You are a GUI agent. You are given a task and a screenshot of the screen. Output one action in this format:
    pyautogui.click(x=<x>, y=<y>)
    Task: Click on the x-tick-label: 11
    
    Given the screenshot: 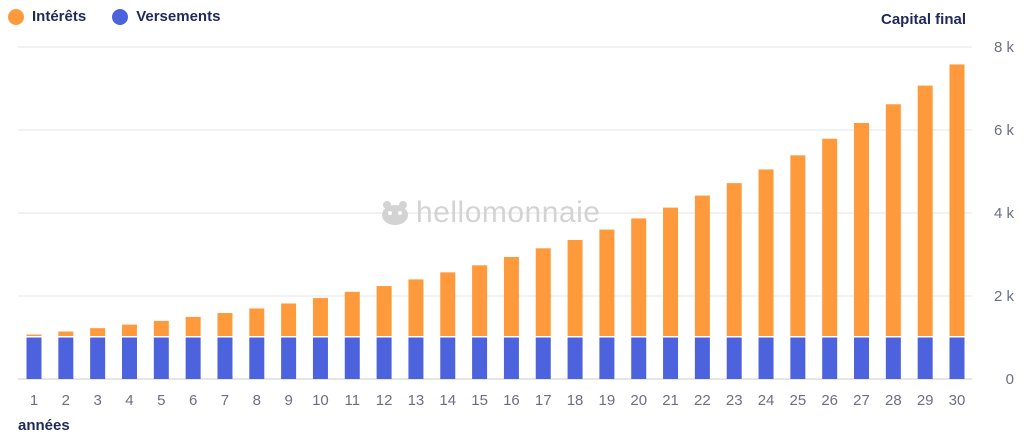 What is the action you would take?
    pyautogui.click(x=352, y=400)
    